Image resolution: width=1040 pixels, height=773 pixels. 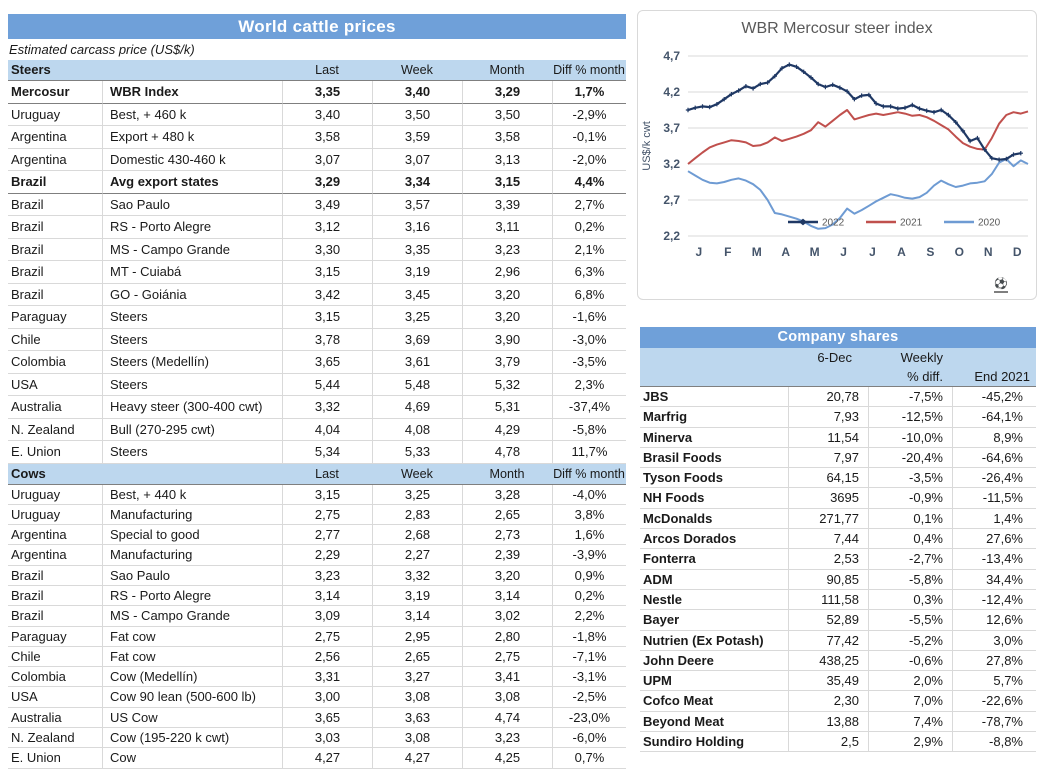 I want to click on cell-month: 2,75, so click(x=507, y=657).